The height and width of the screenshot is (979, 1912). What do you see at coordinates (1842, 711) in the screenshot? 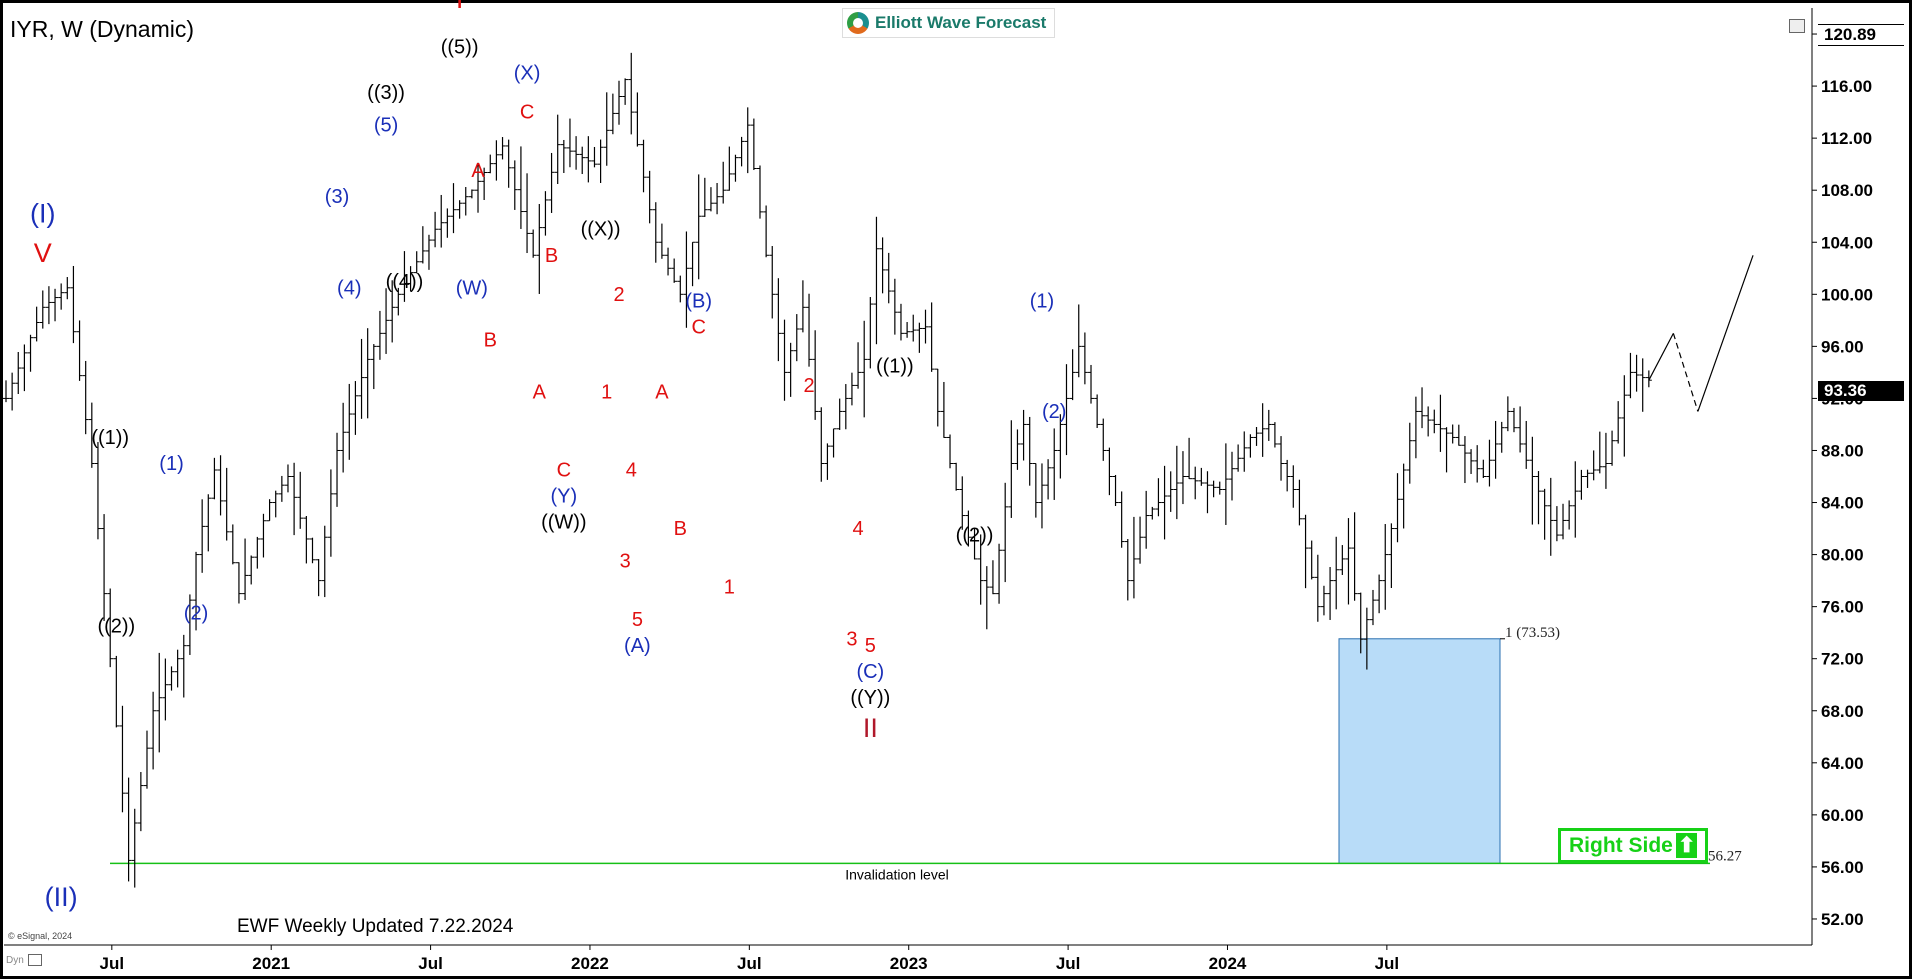
I see `y-tick-label: 68.00` at bounding box center [1842, 711].